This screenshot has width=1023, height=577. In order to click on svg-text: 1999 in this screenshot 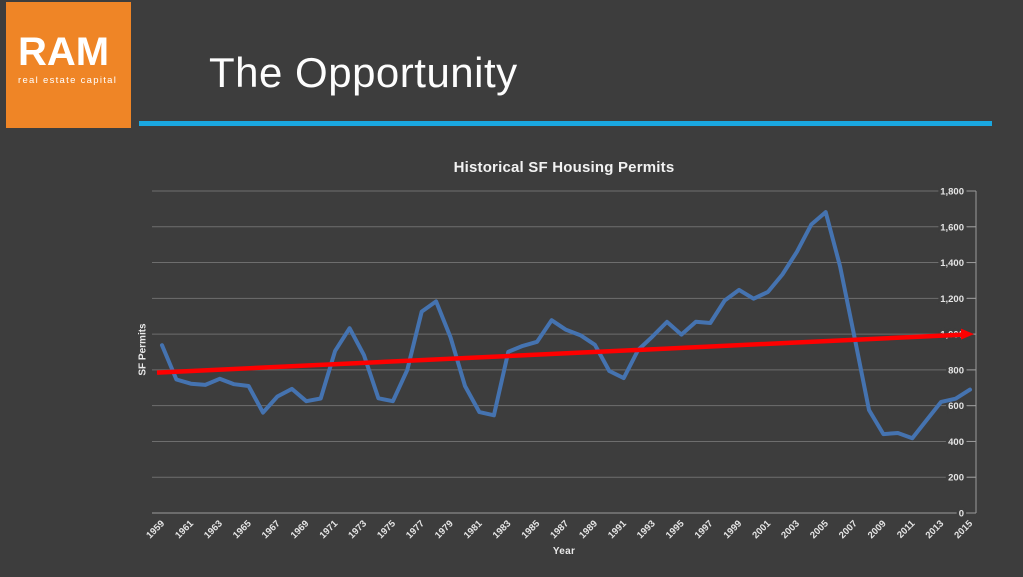, I will do `click(733, 529)`.